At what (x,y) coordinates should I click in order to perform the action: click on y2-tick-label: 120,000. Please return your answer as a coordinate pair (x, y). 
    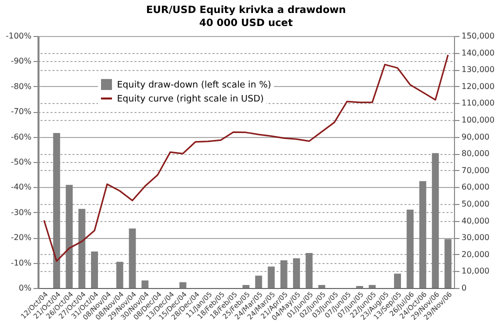
    Looking at the image, I should click on (478, 86).